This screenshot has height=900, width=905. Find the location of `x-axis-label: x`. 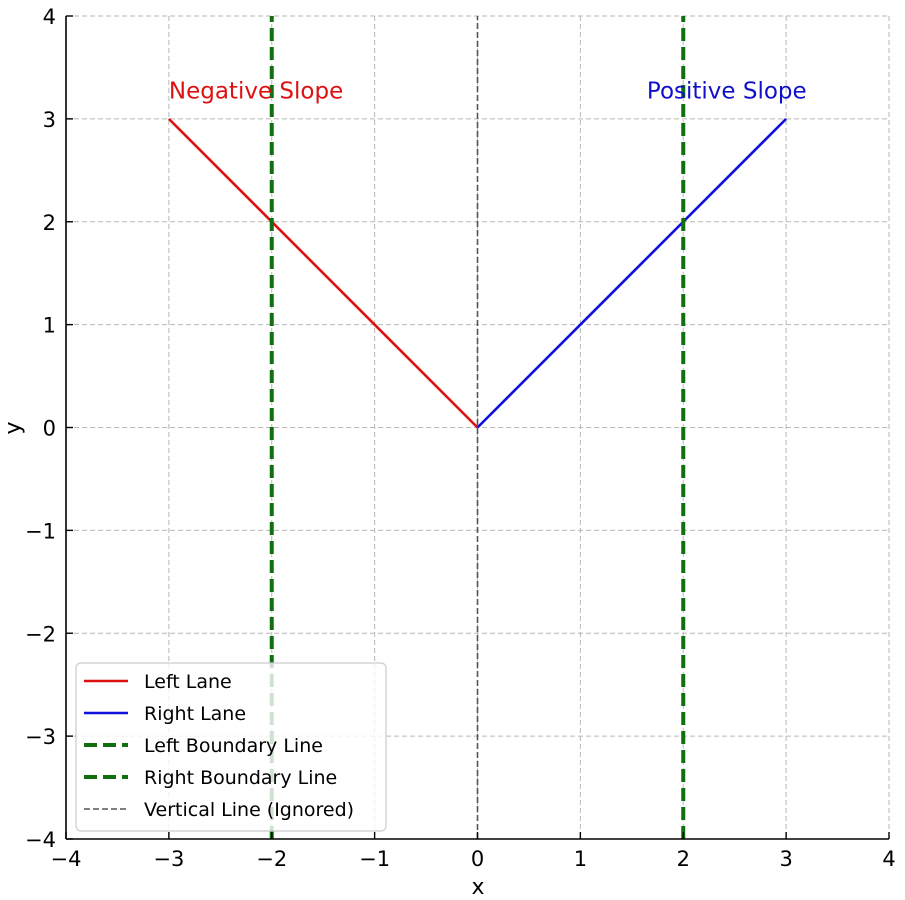

x-axis-label: x is located at coordinates (477, 887).